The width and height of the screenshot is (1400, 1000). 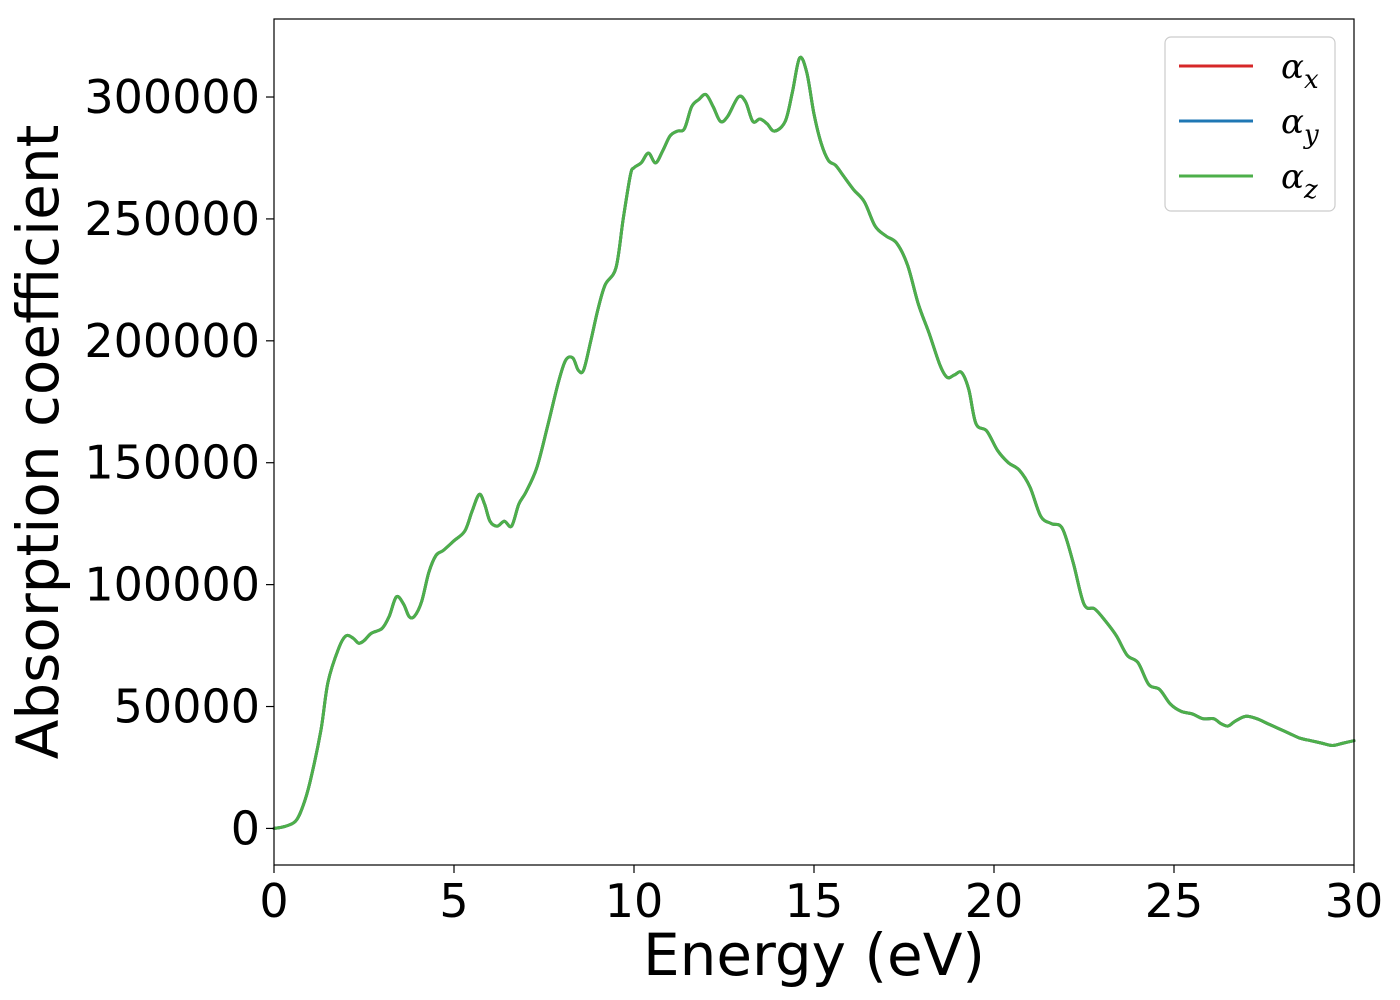 What do you see at coordinates (453, 901) in the screenshot?
I see `x-tick-label: 5` at bounding box center [453, 901].